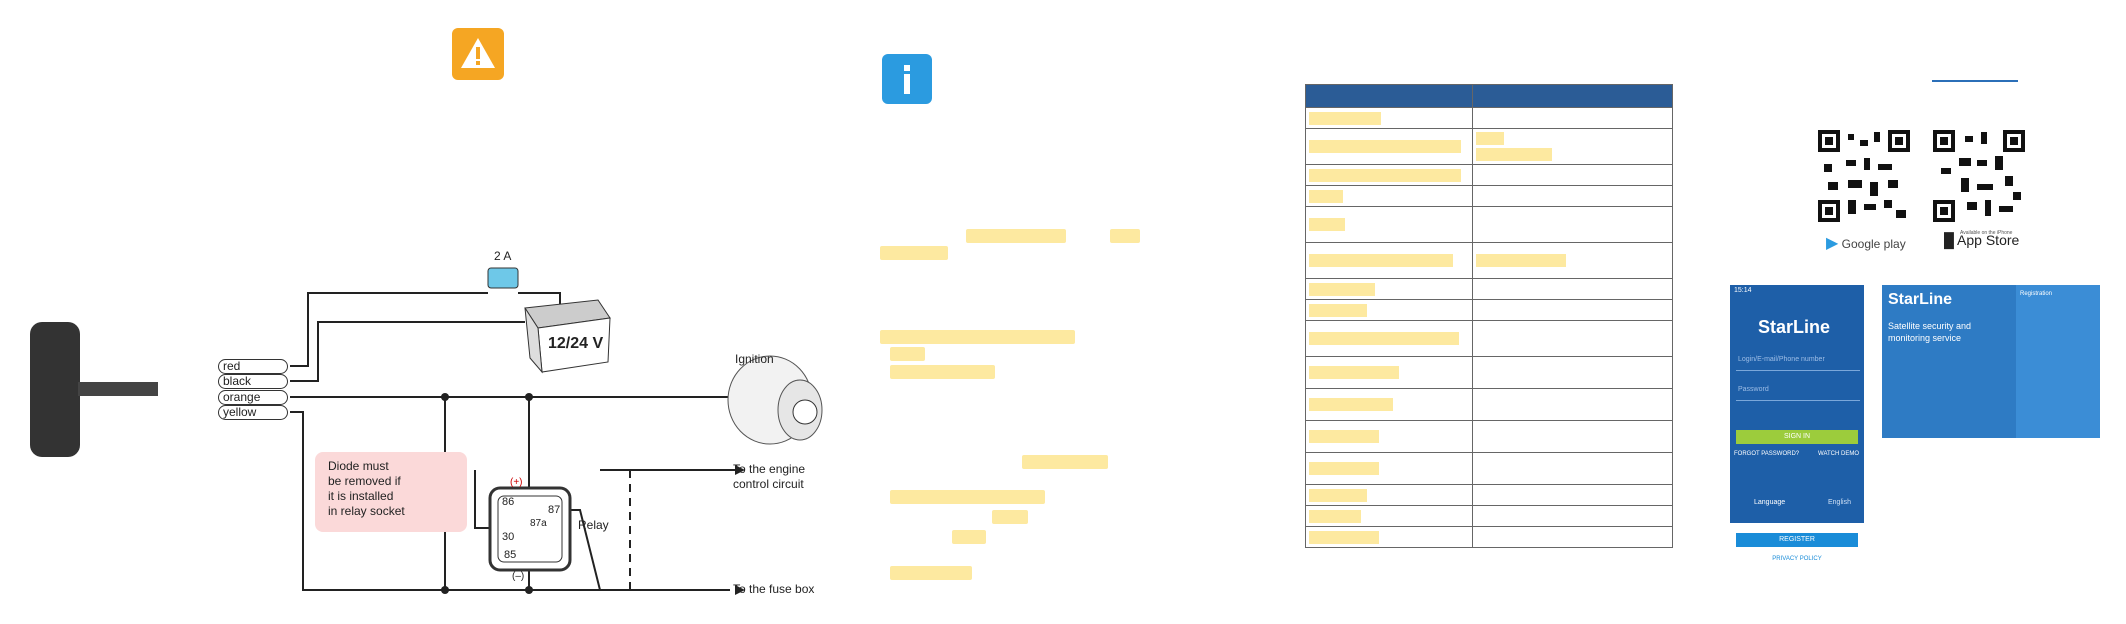 This screenshot has width=2126, height=624. Describe the element at coordinates (516, 482) in the screenshot. I see `relay-plus: (+)` at that location.